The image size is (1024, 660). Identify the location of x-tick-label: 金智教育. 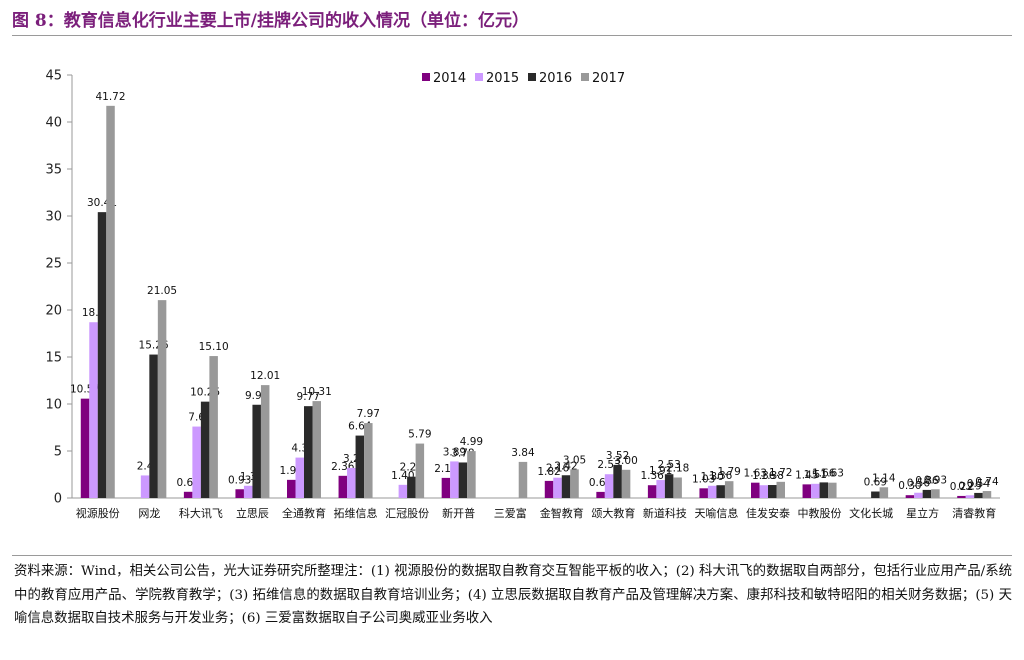
(562, 513).